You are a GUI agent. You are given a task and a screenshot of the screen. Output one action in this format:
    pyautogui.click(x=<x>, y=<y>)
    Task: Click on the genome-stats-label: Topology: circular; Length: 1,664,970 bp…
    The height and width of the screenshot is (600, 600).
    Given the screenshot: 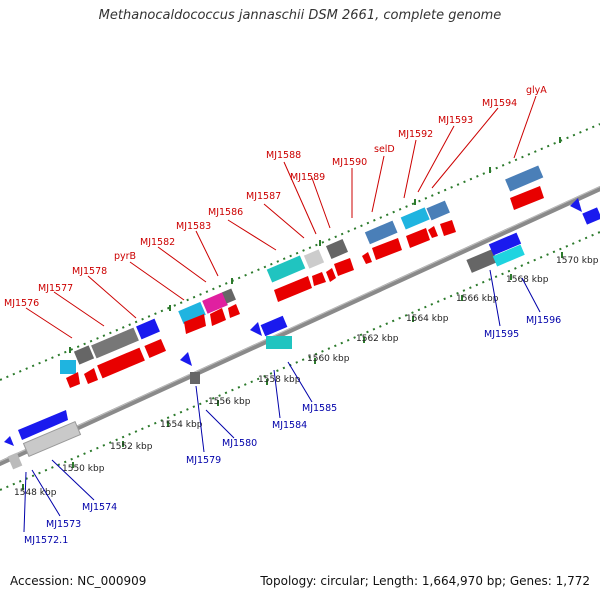 What is the action you would take?
    pyautogui.click(x=425, y=581)
    